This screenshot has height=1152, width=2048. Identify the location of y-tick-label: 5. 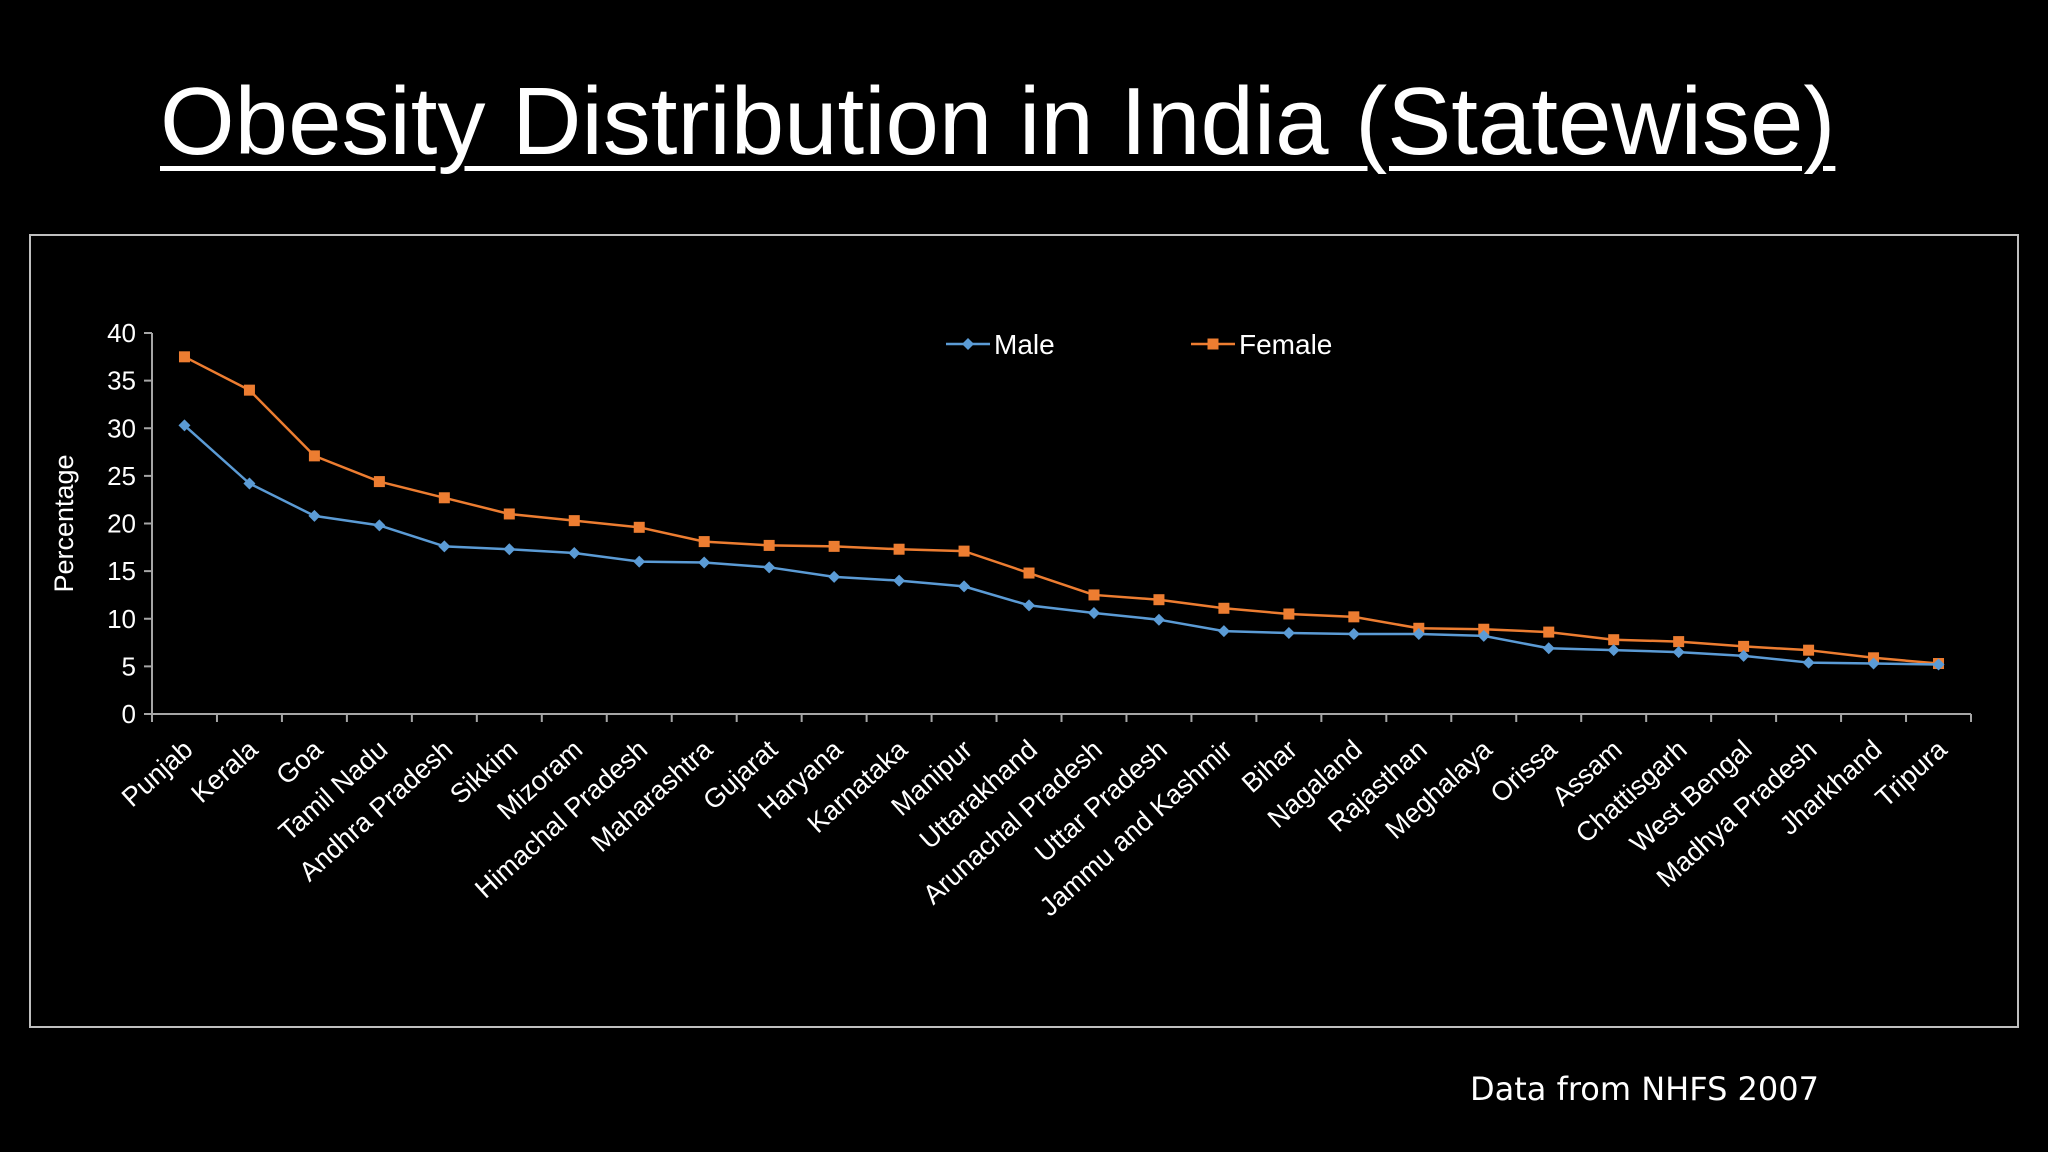
(129, 666).